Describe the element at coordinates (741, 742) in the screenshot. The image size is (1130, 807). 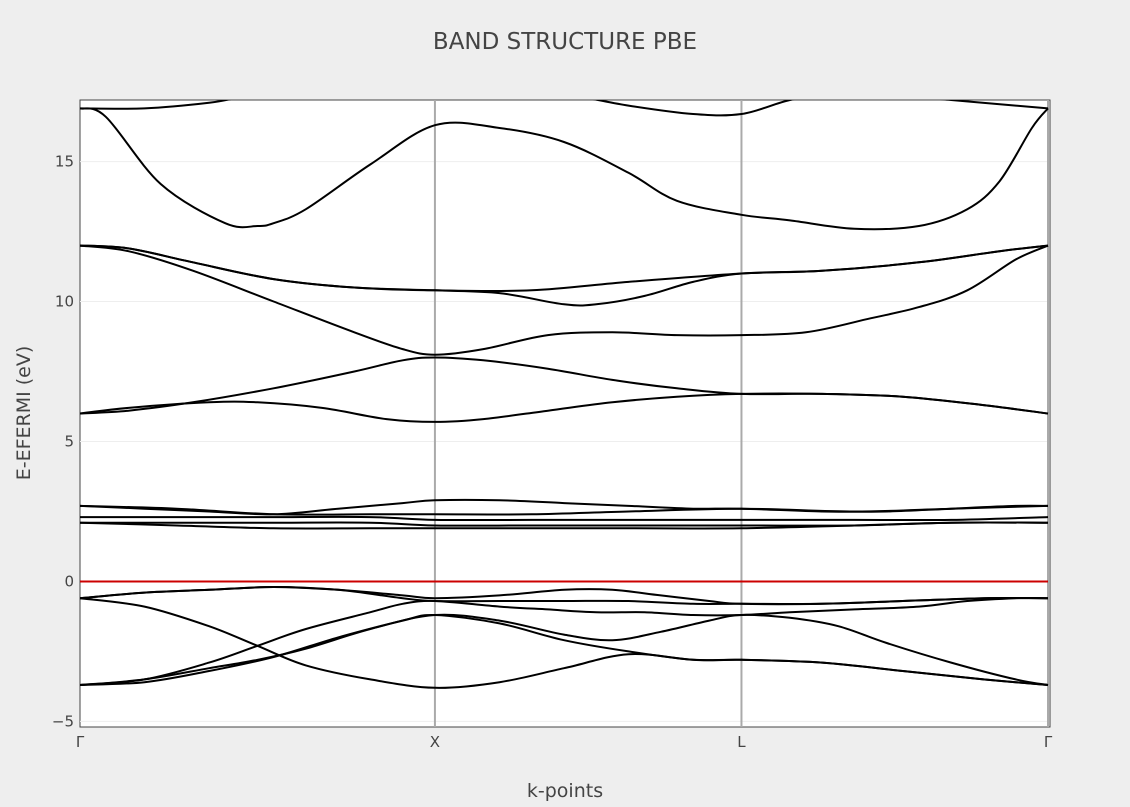
I see `x-tick-label: L` at that location.